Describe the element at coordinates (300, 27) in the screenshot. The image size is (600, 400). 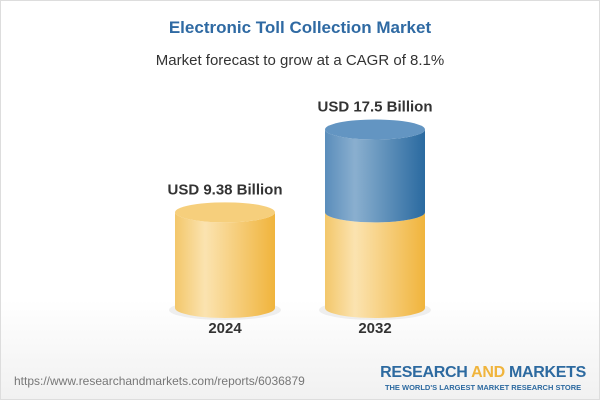
I see `chart-title: Electronic Toll Collection Market` at that location.